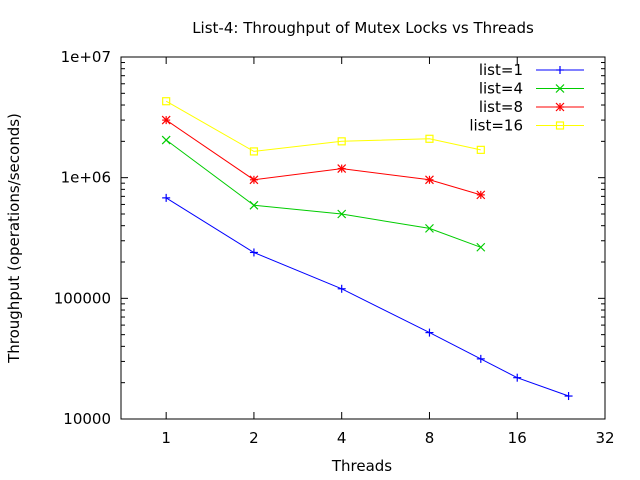 This screenshot has width=640, height=480. Describe the element at coordinates (501, 107) in the screenshot. I see `legend-label: list=8` at that location.